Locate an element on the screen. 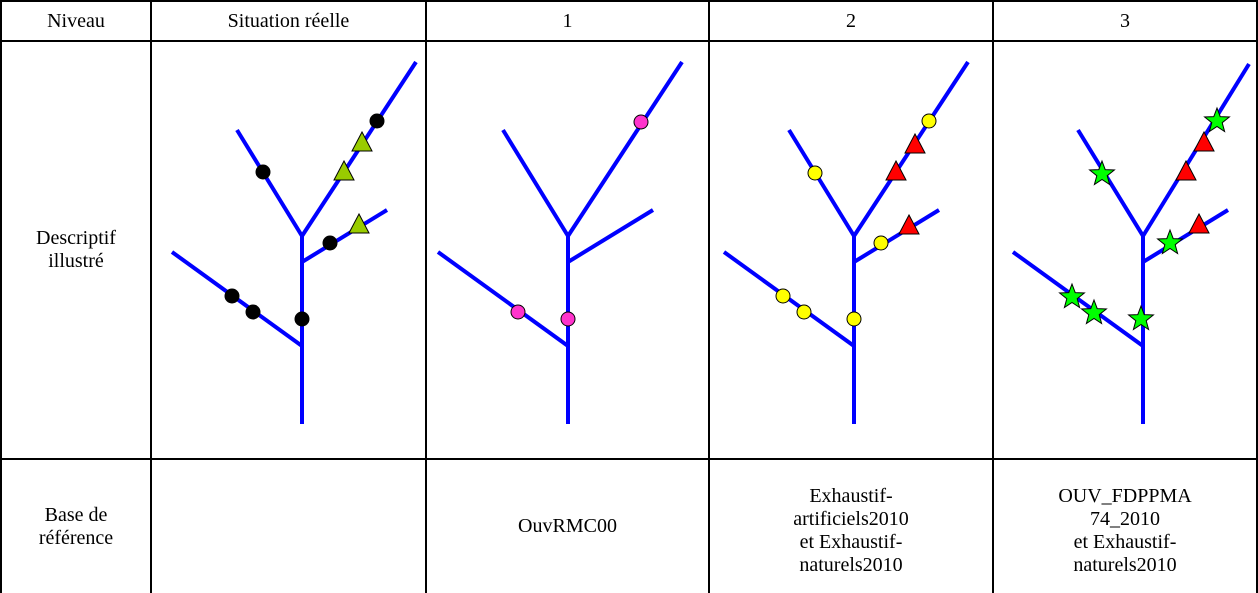  tree-situation-reelle is located at coordinates (294, 242).